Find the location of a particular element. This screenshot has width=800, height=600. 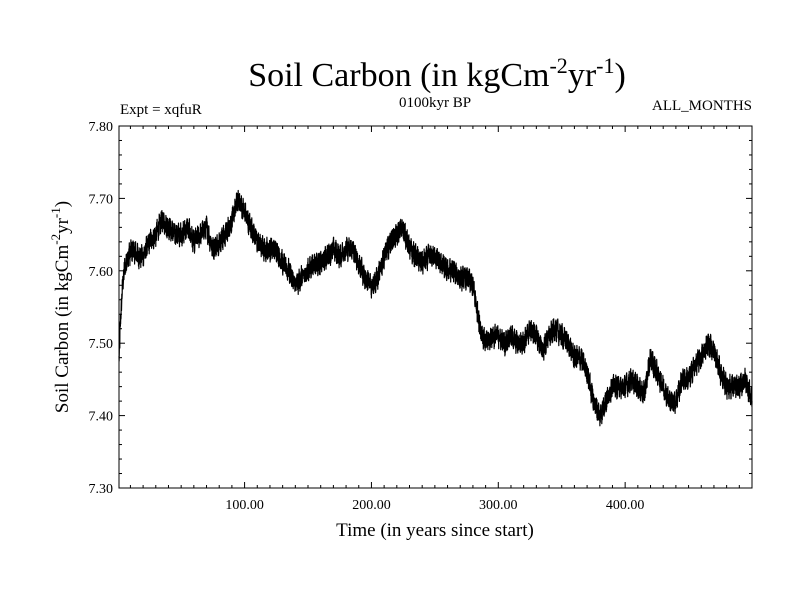

y-axis-label: Soil Carbon (in kgCm-2yr-1) is located at coordinates (60, 307).